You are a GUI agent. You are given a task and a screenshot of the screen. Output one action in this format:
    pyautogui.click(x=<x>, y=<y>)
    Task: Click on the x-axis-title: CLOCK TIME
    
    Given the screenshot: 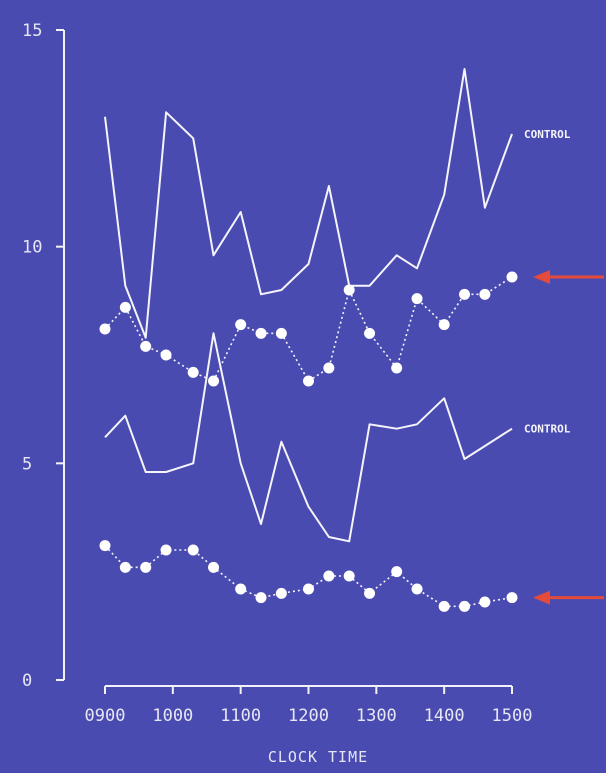 What is the action you would take?
    pyautogui.click(x=318, y=757)
    